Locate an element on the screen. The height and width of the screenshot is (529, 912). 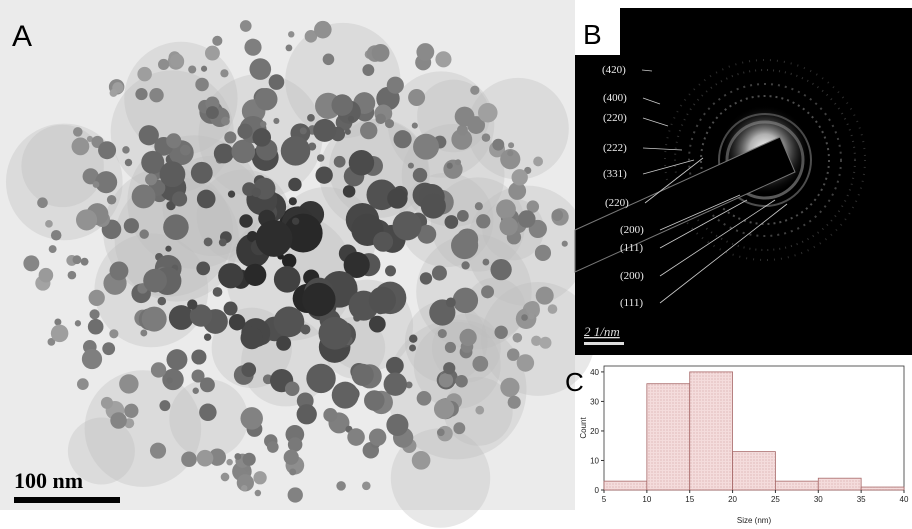
x-tick-label: 20 is located at coordinates (732, 499).